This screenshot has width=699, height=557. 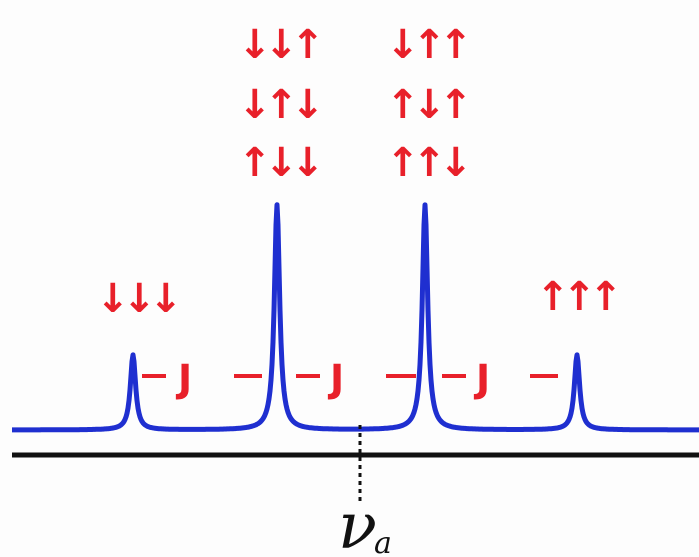 What do you see at coordinates (426, 105) in the screenshot?
I see `spin-state-label: ↑↓↑` at bounding box center [426, 105].